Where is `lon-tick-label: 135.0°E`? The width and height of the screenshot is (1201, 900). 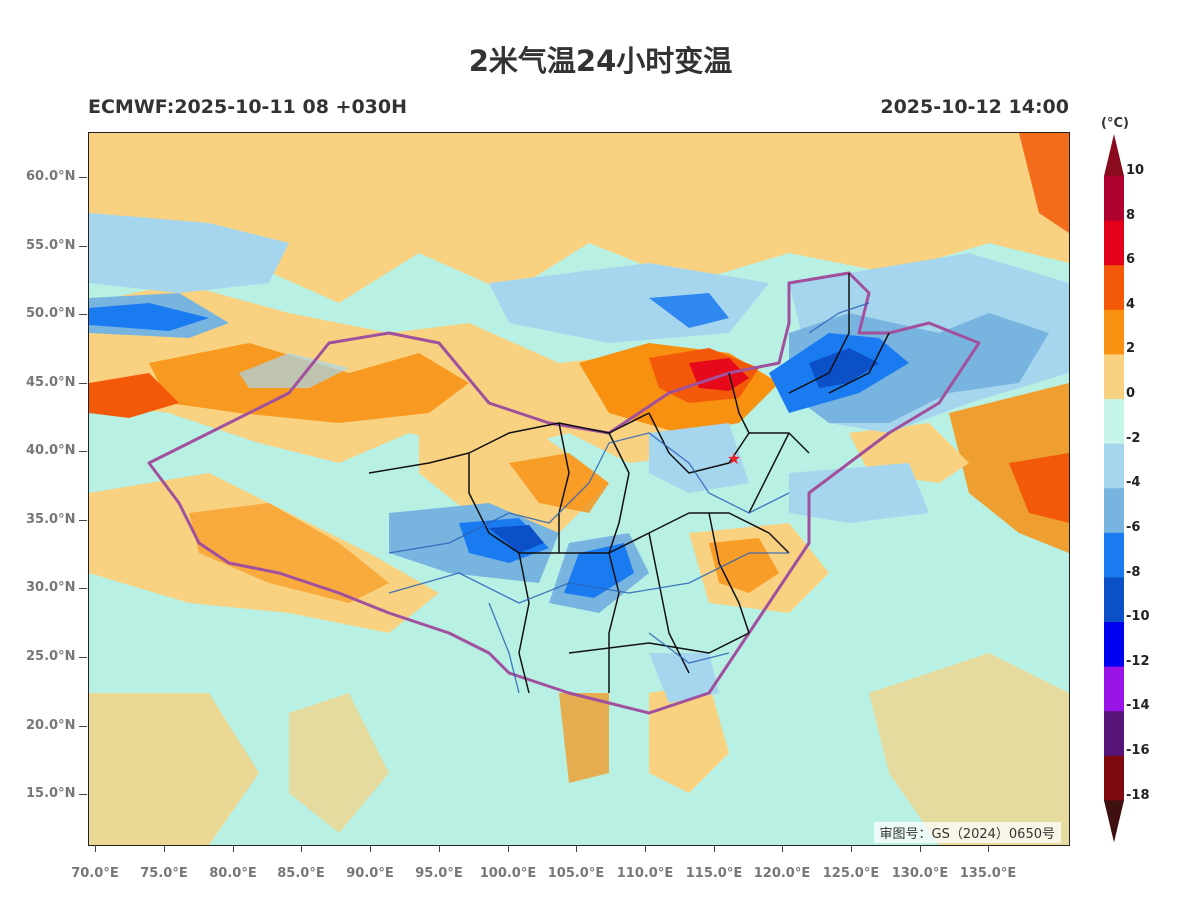 lon-tick-label: 135.0°E is located at coordinates (988, 873).